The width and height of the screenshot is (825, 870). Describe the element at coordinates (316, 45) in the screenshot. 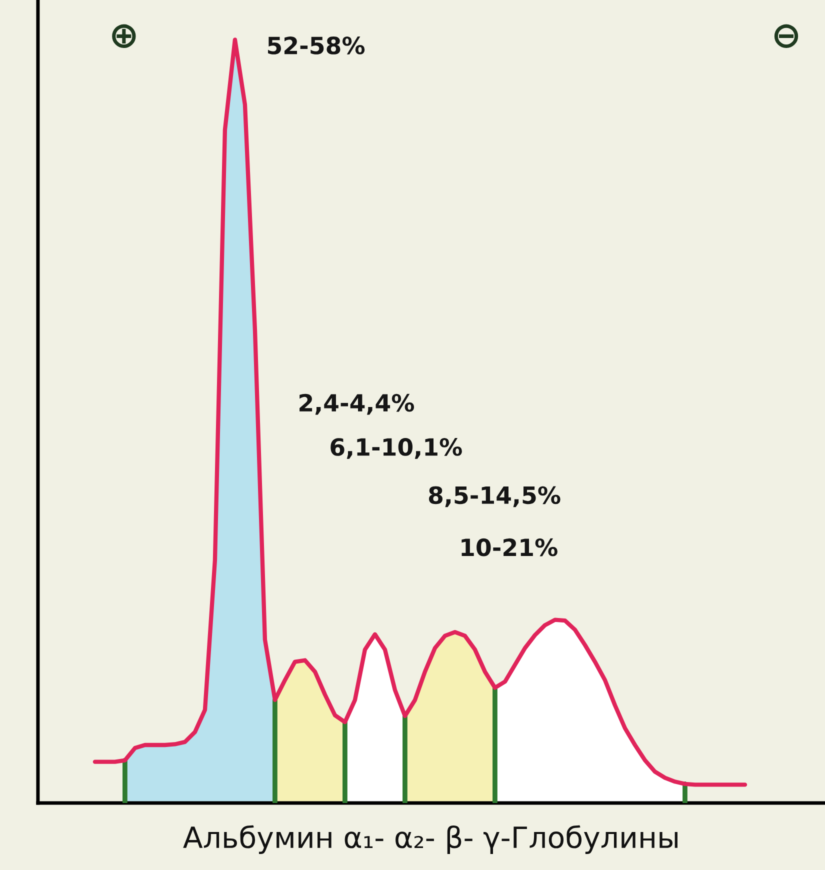

I see `annotation: 52-58%` at that location.